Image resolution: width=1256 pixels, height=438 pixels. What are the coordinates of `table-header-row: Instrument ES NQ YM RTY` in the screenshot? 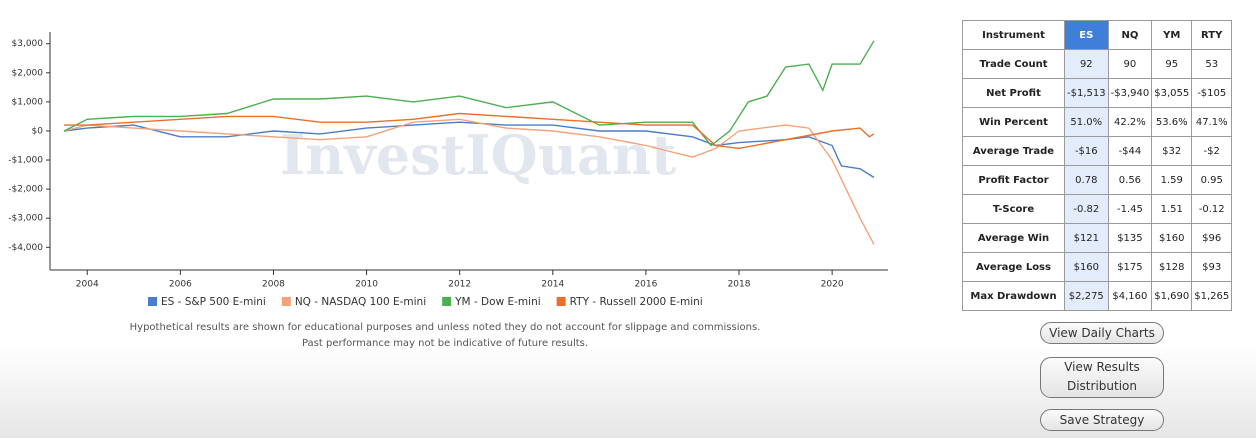 It's located at (1097, 35).